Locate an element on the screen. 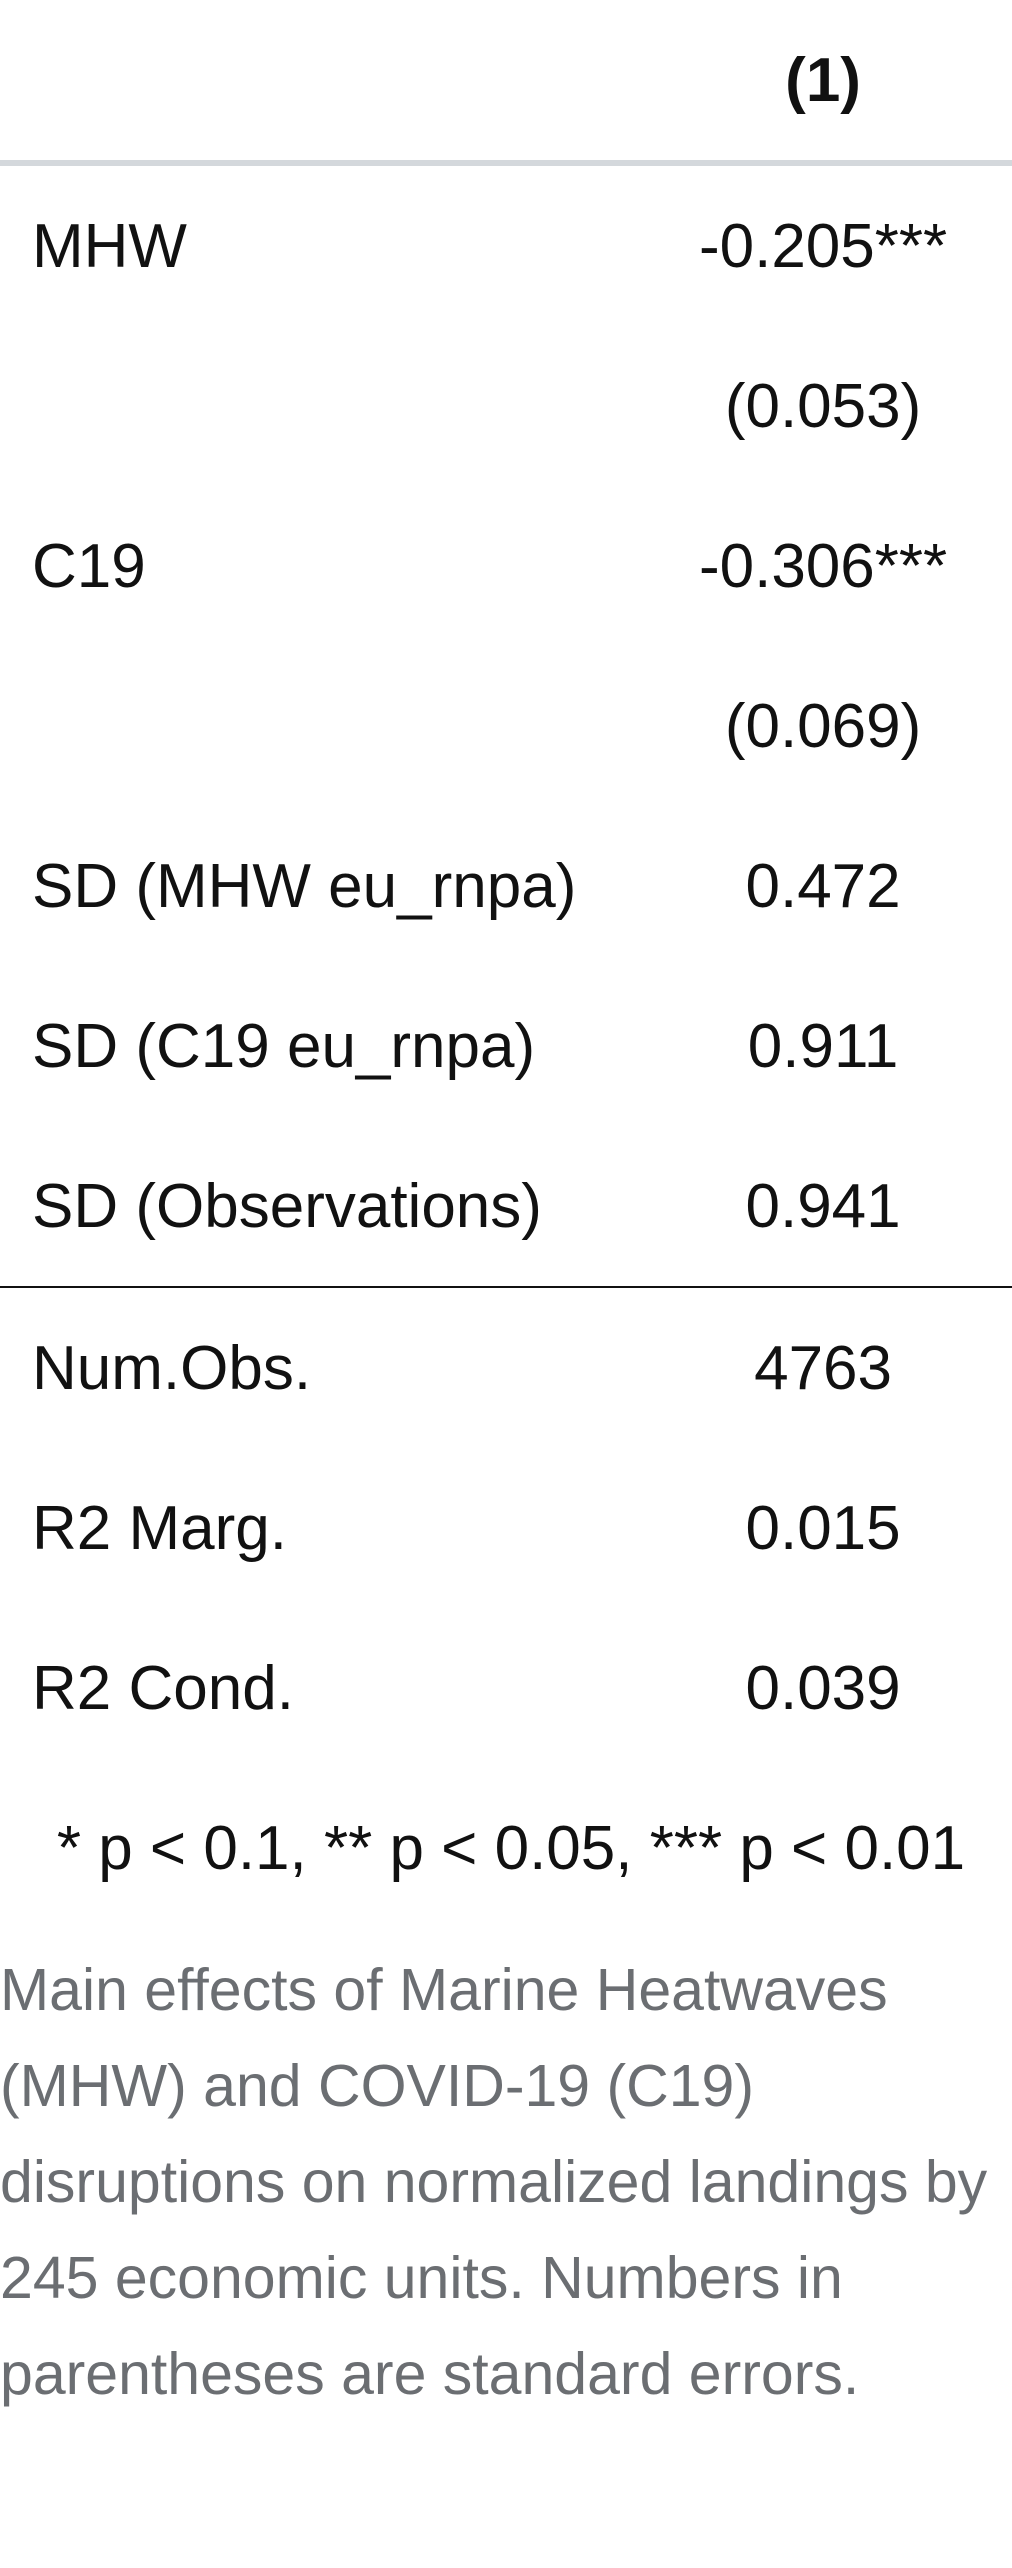  row-label: SD (Observations) is located at coordinates (287, 1206).